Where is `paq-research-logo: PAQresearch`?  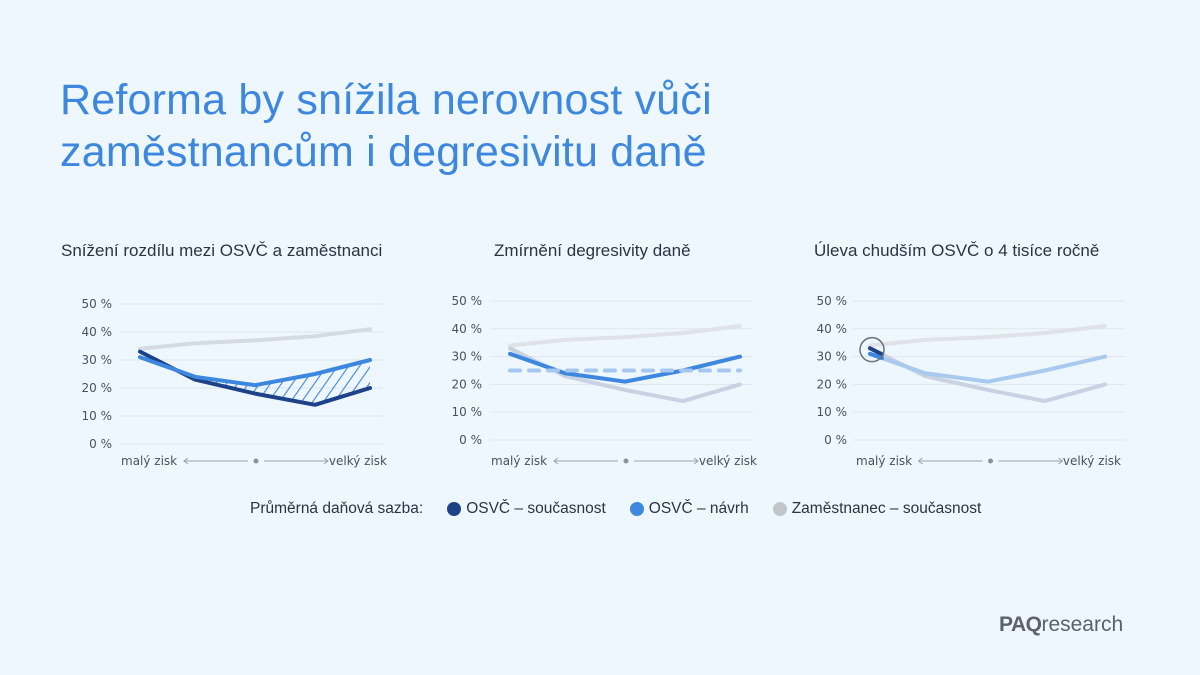 paq-research-logo: PAQresearch is located at coordinates (1061, 625).